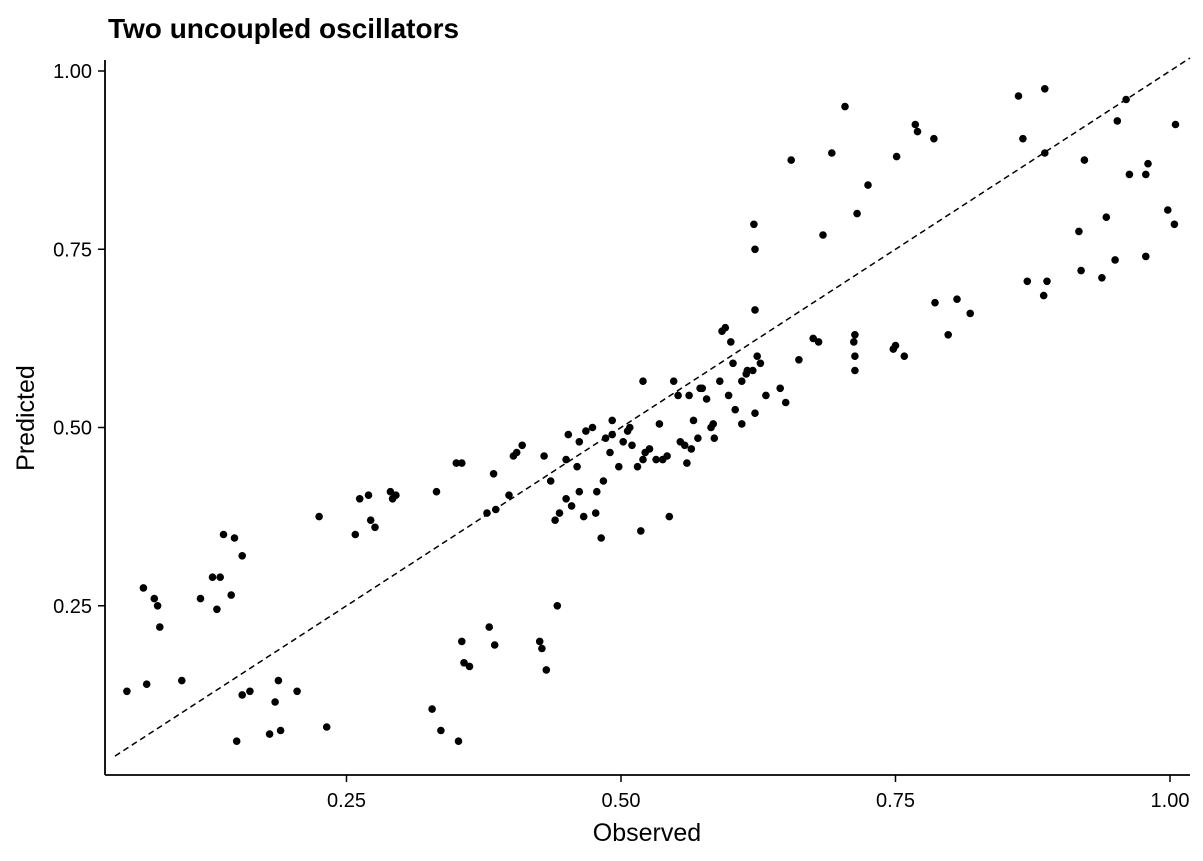 The width and height of the screenshot is (1203, 861). I want to click on x-tick-label: 0.25, so click(346, 801).